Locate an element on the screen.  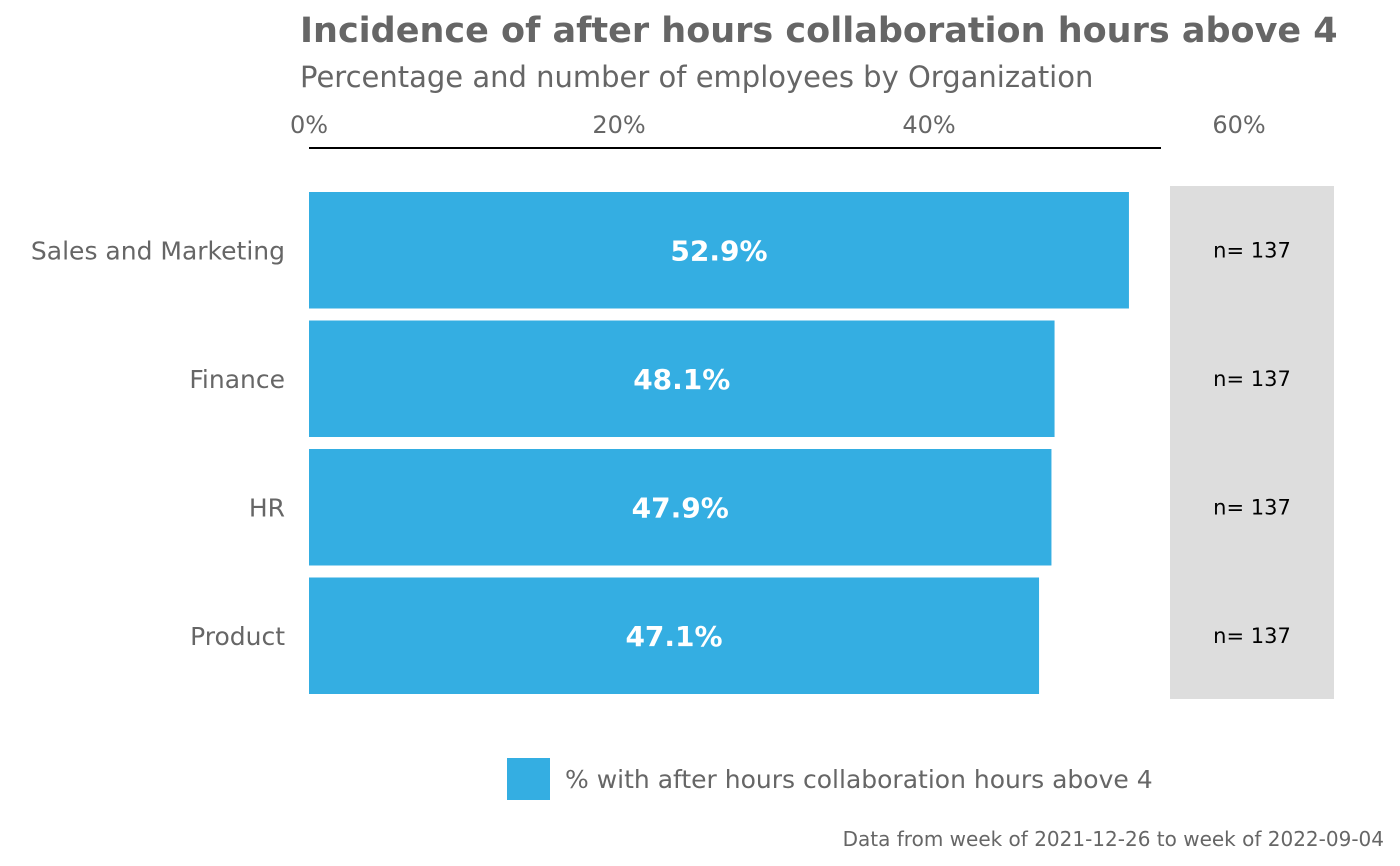
bar-value-label: 48.1% is located at coordinates (681, 379).